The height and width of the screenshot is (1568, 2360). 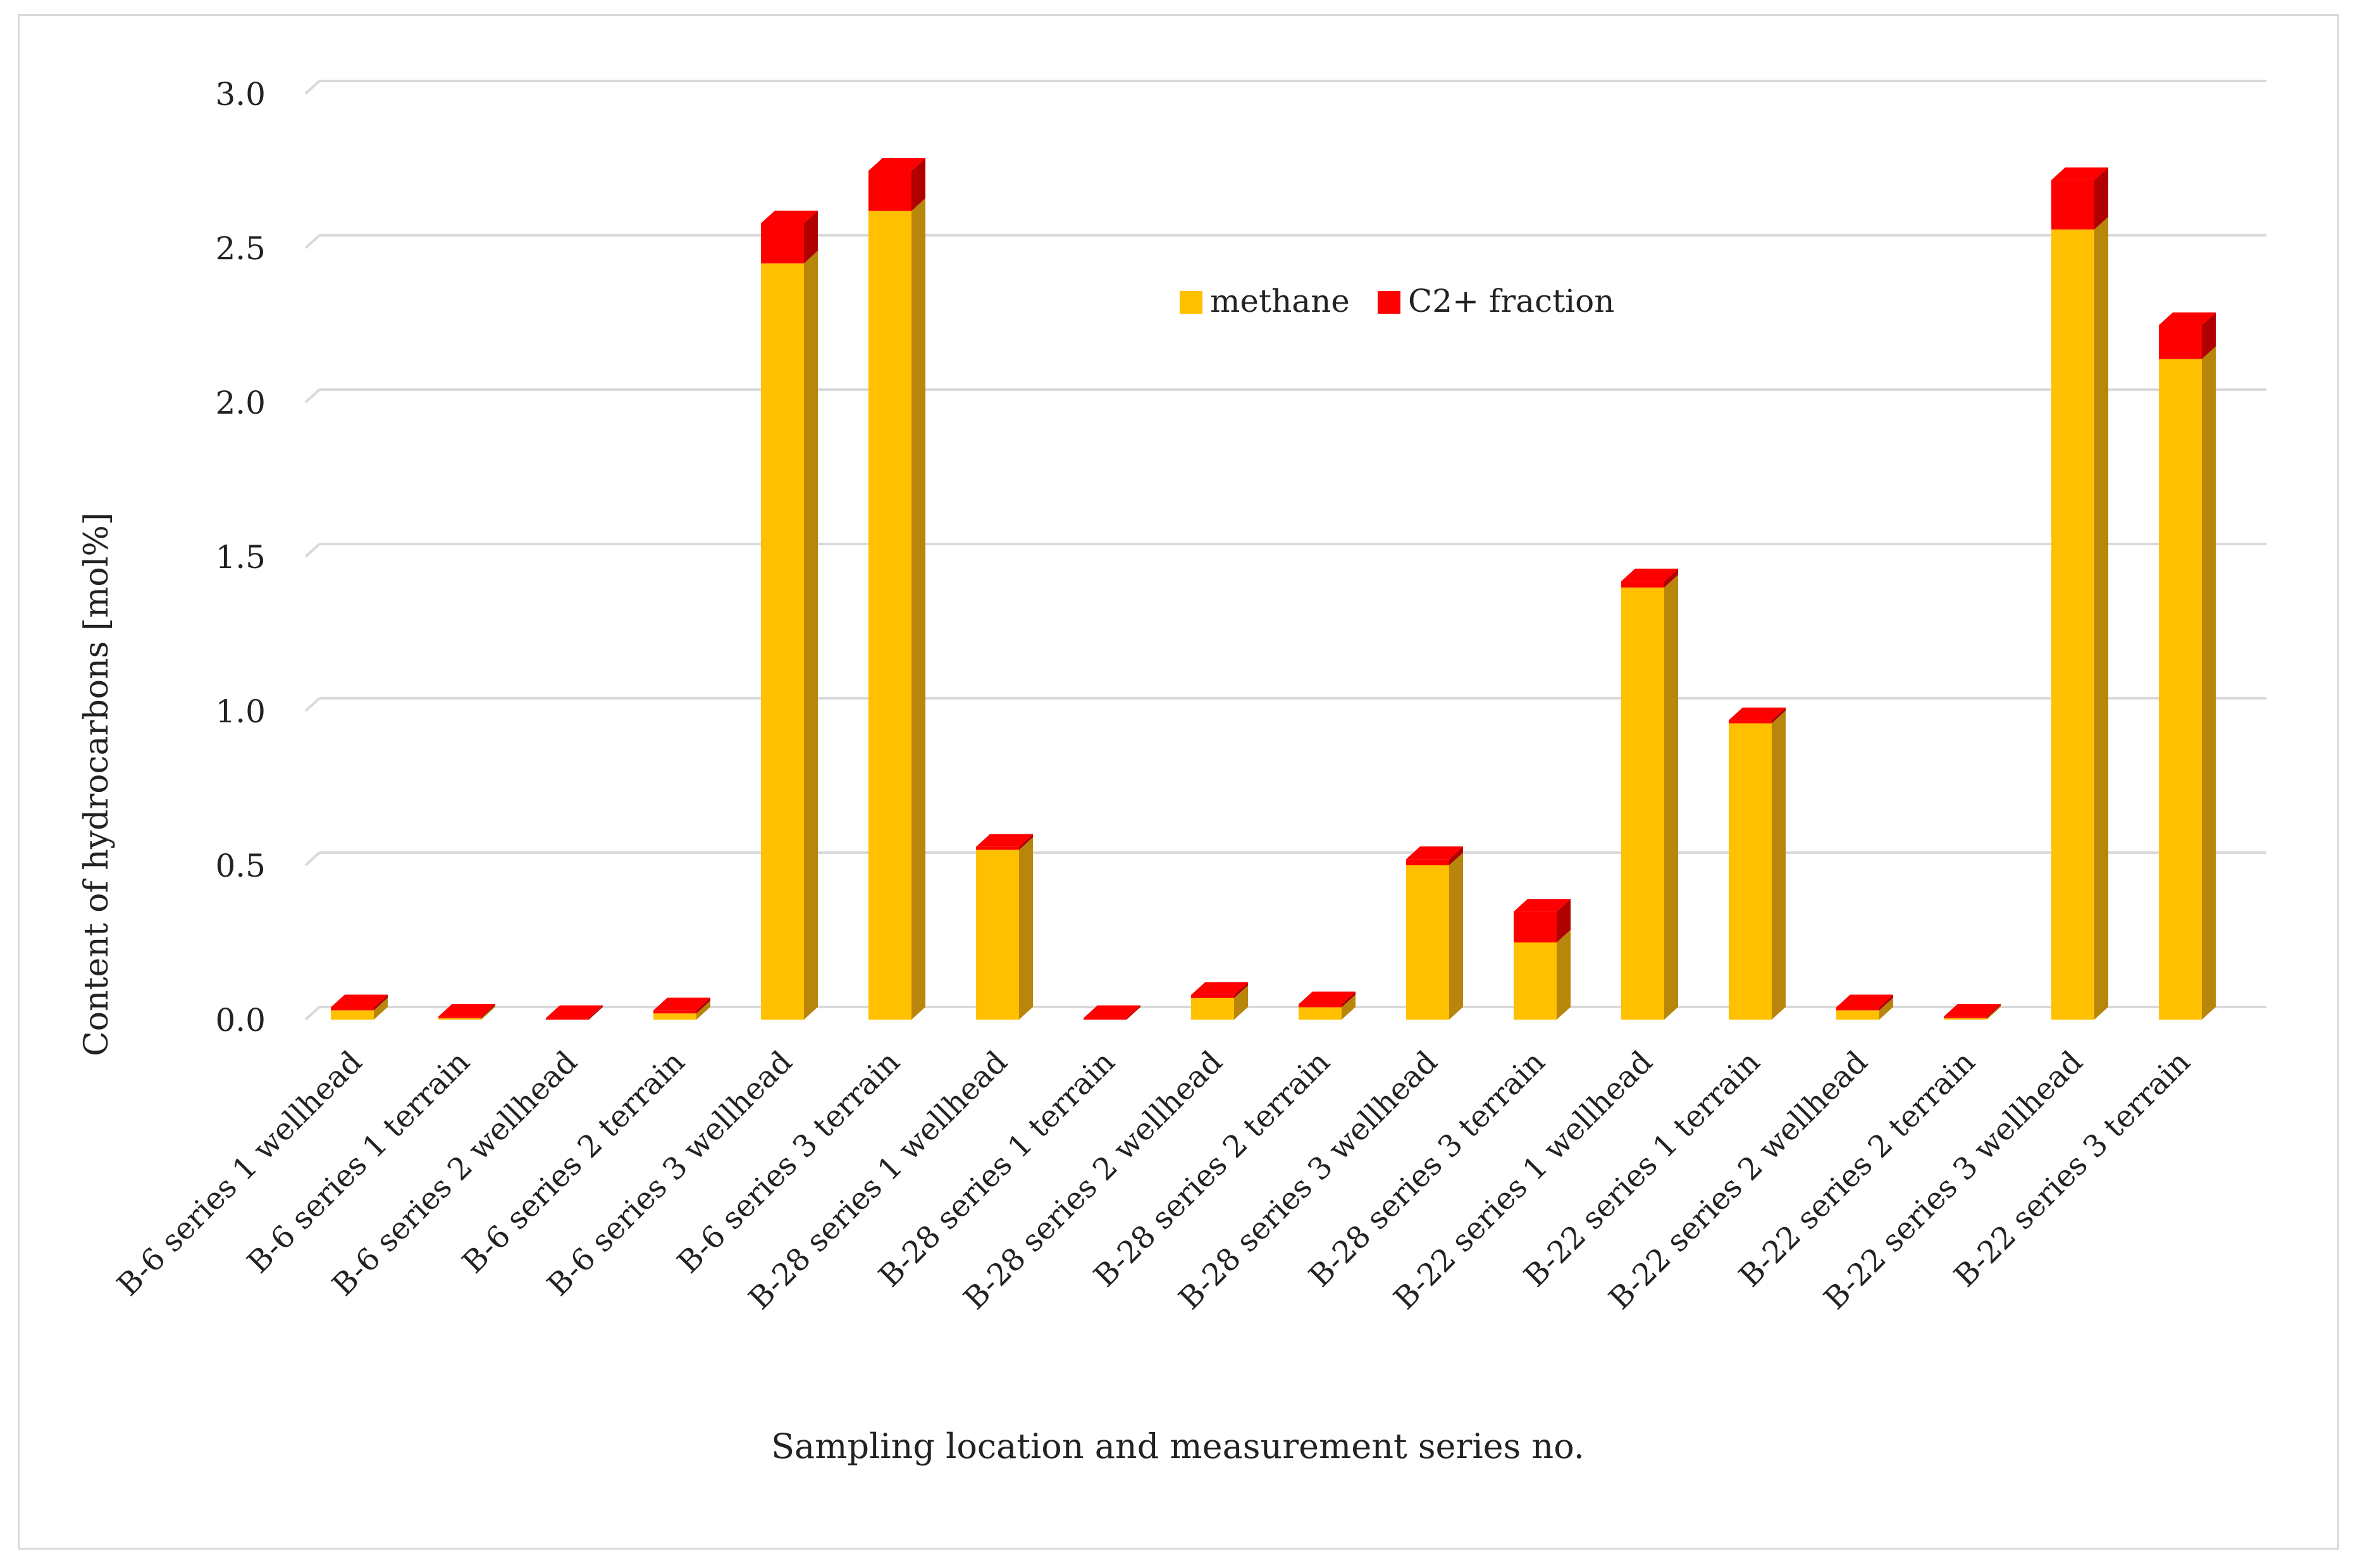 I want to click on legend: methane C2+ fraction, so click(x=1397, y=301).